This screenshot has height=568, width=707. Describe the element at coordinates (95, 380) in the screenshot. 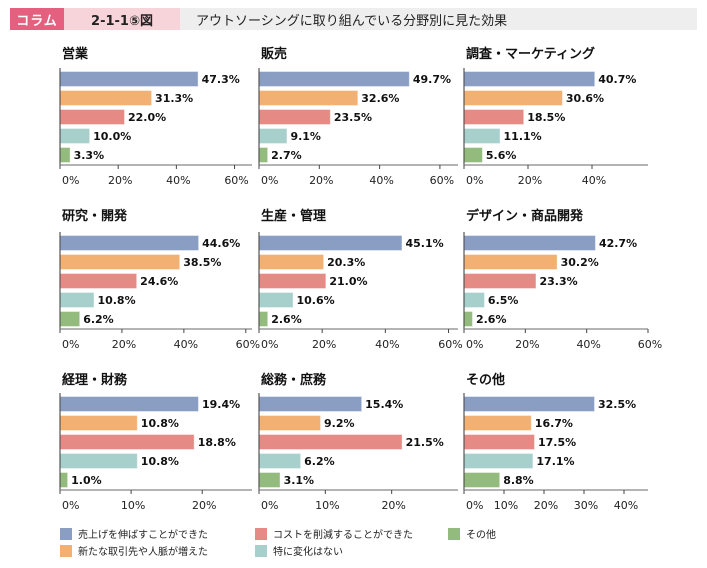

I see `panel-title: 経理・財務` at that location.